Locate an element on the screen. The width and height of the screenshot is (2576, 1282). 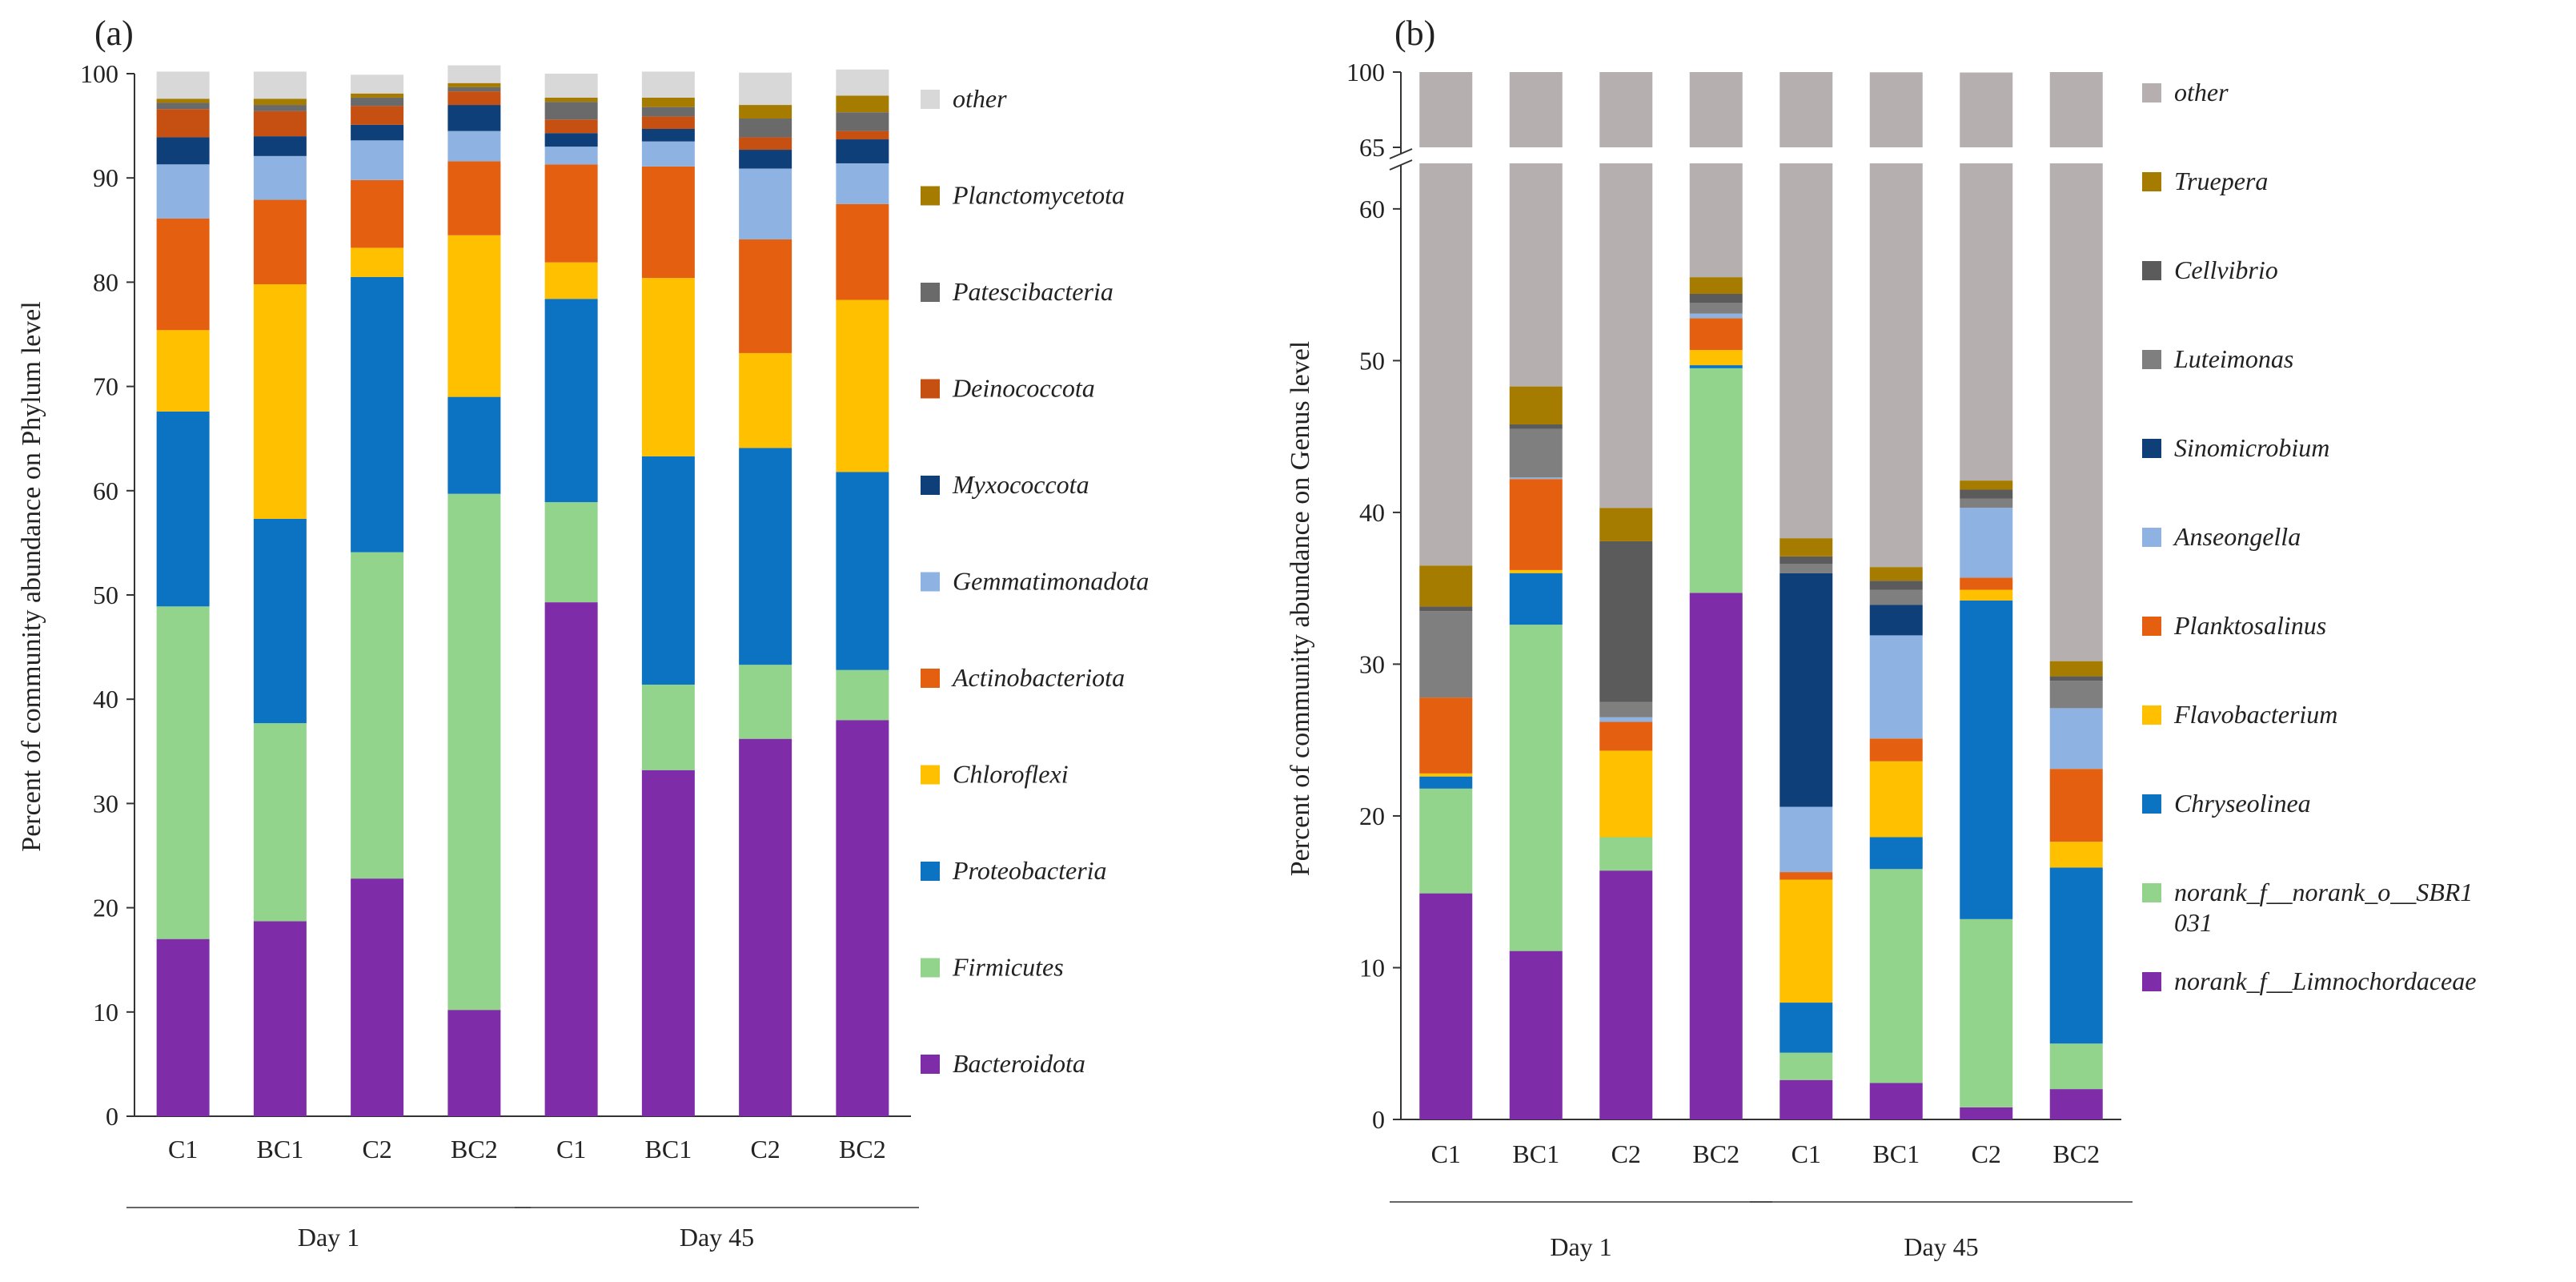
panel-b-y-tick-label: 50 is located at coordinates (1372, 360).